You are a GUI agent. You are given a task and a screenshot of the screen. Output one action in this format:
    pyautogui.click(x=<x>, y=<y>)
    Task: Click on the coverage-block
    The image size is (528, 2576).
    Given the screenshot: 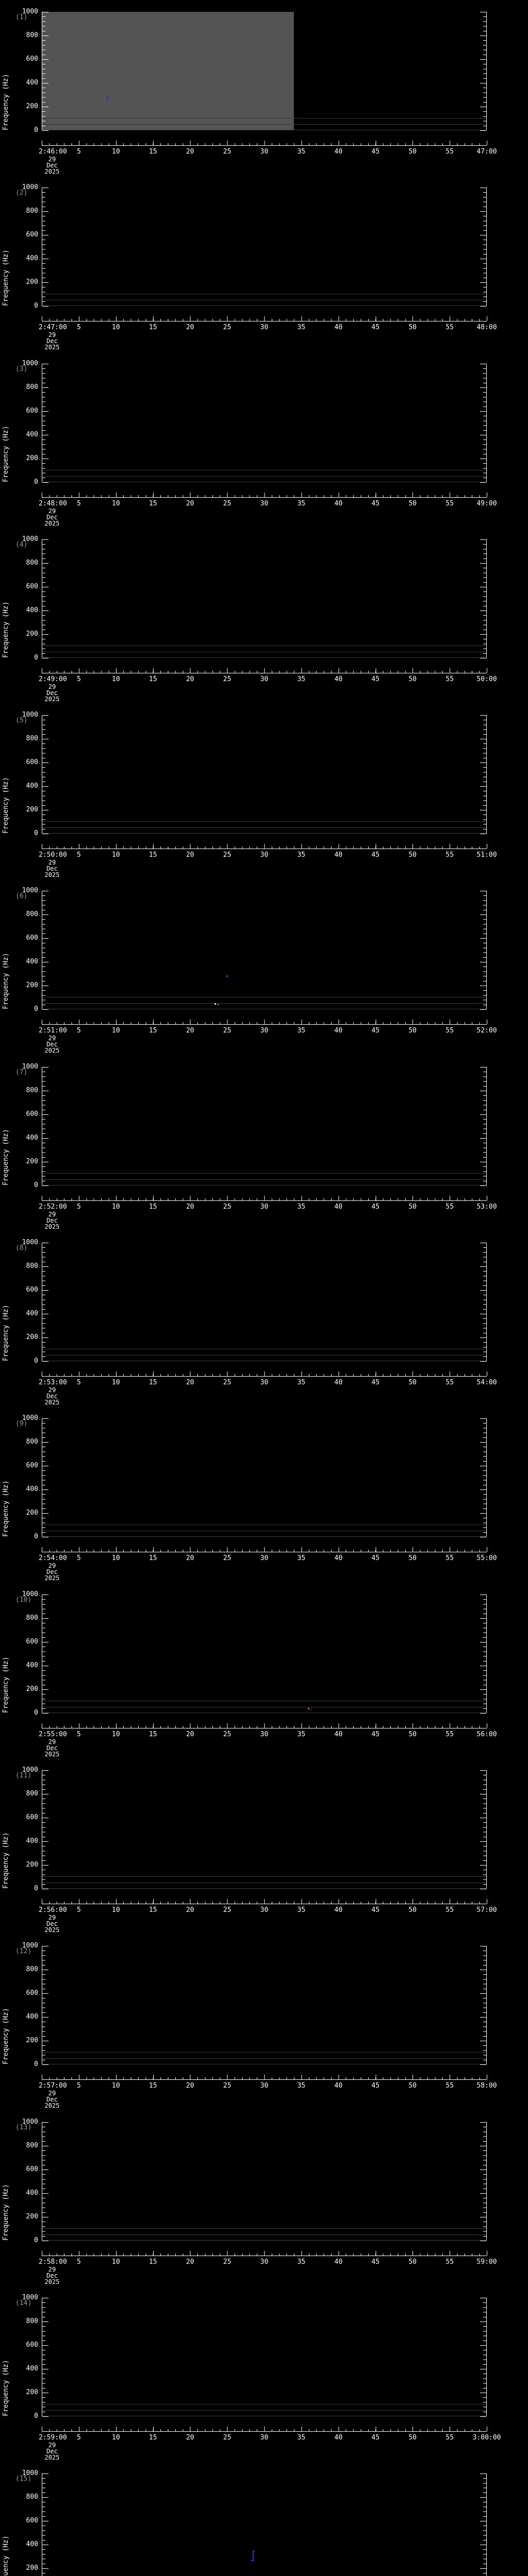 What is the action you would take?
    pyautogui.click(x=168, y=71)
    